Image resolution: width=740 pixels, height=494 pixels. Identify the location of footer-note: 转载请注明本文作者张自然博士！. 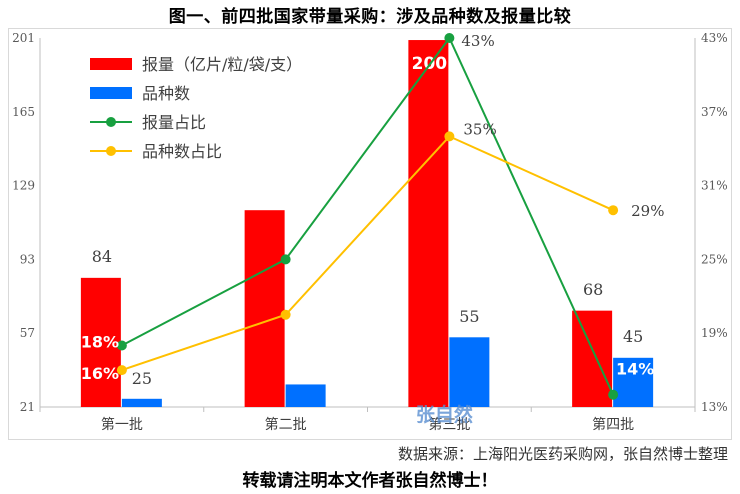
(370, 481).